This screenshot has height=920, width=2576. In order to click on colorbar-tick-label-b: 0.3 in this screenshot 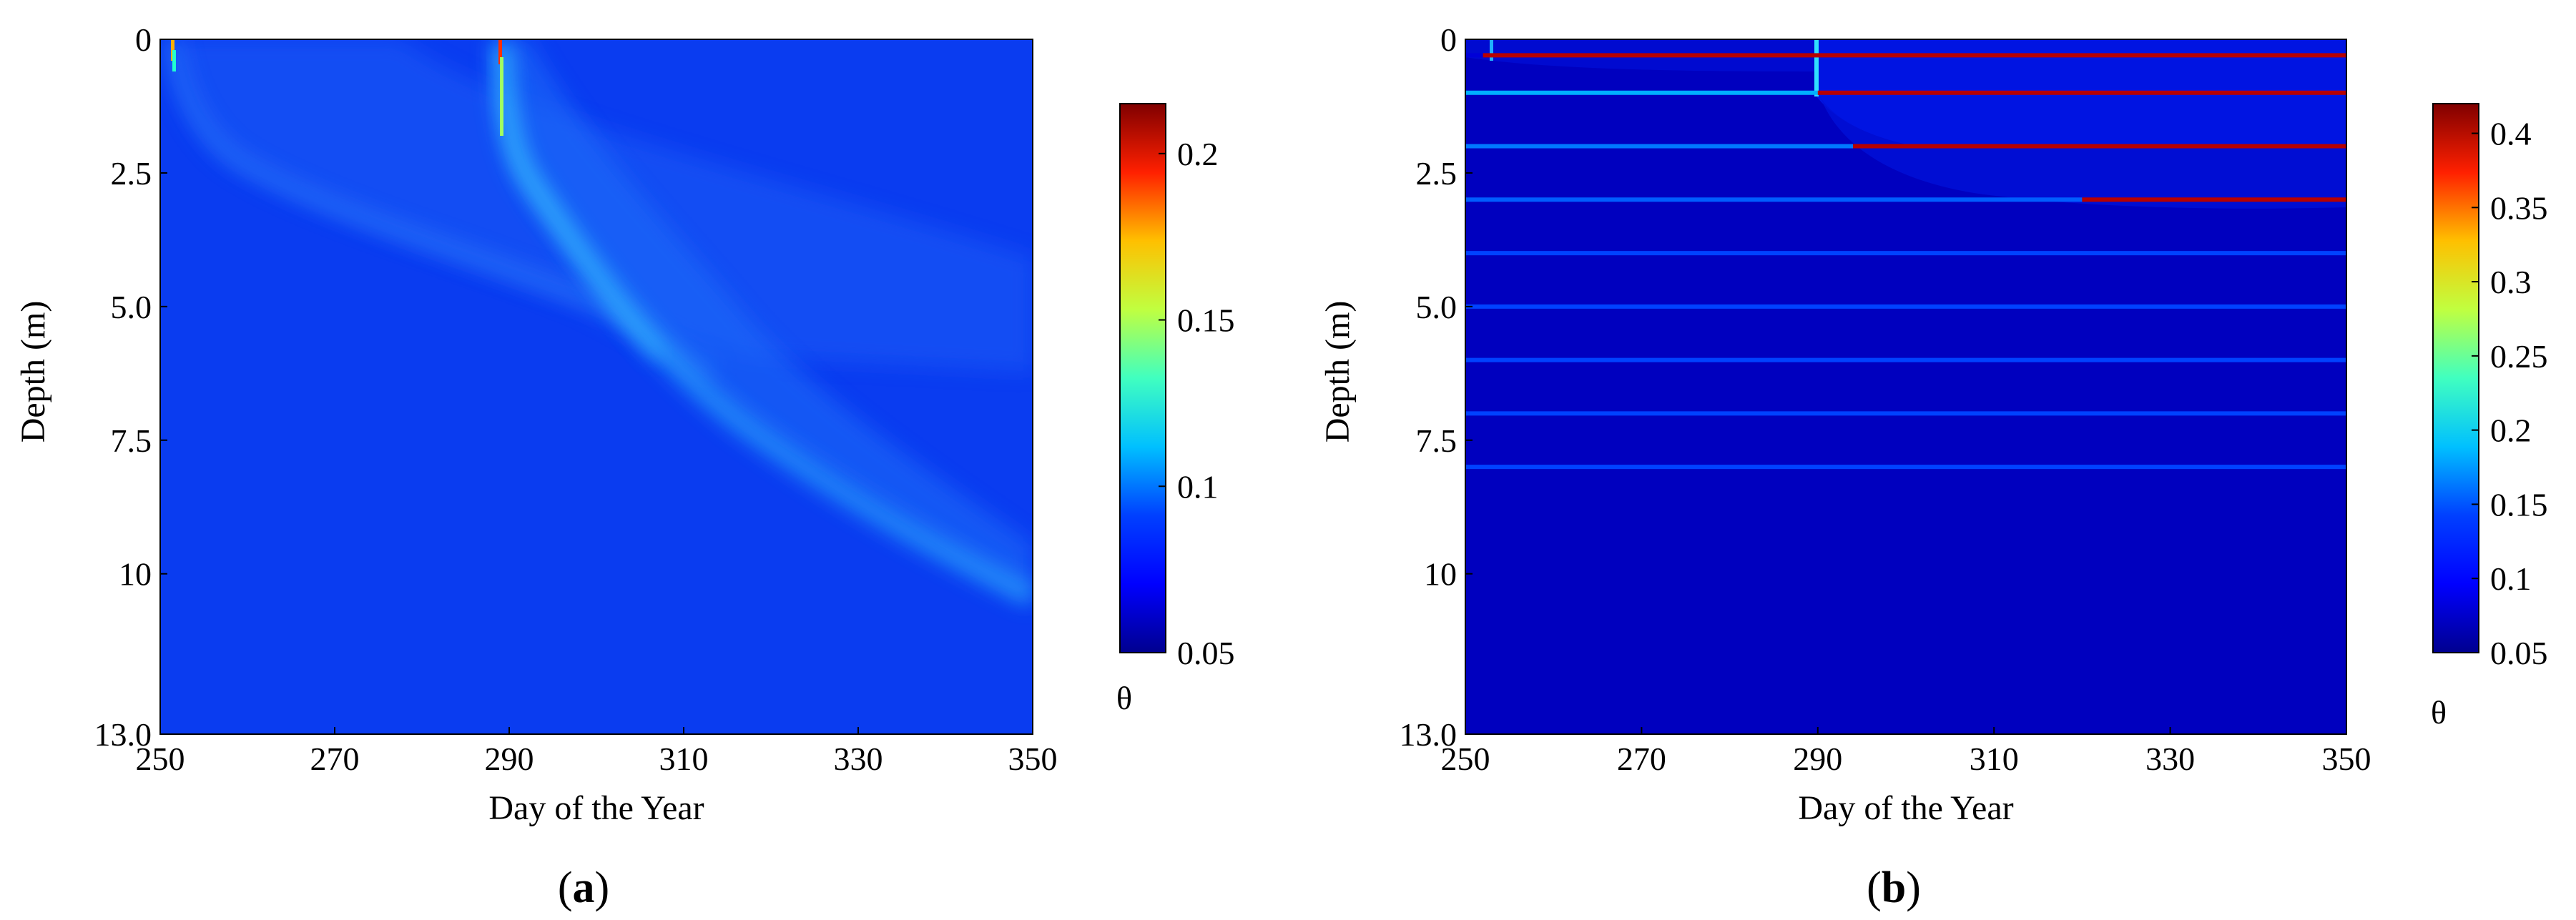, I will do `click(2511, 282)`.